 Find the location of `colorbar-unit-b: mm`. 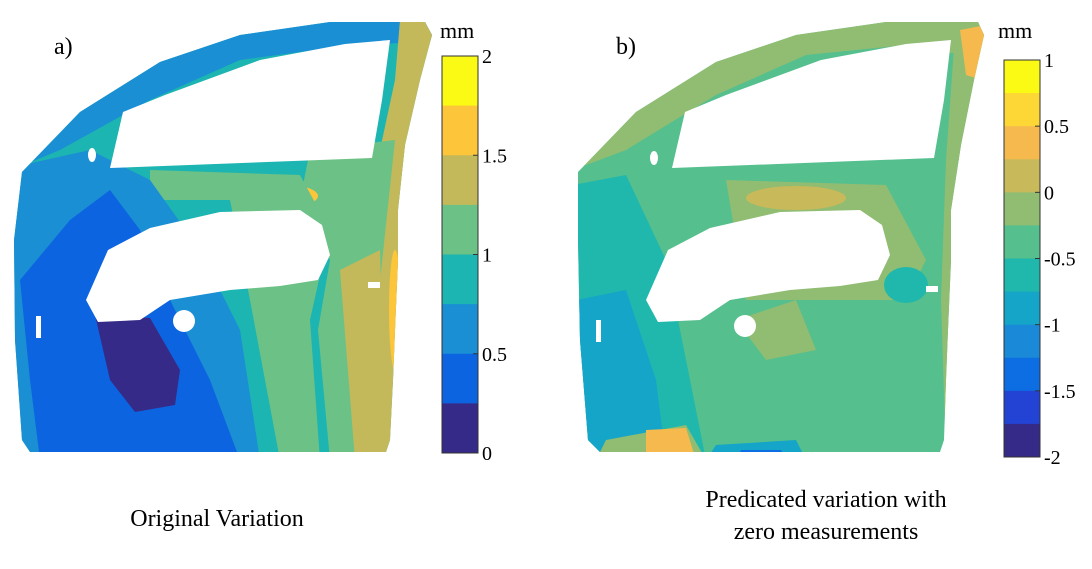

colorbar-unit-b: mm is located at coordinates (1015, 30).